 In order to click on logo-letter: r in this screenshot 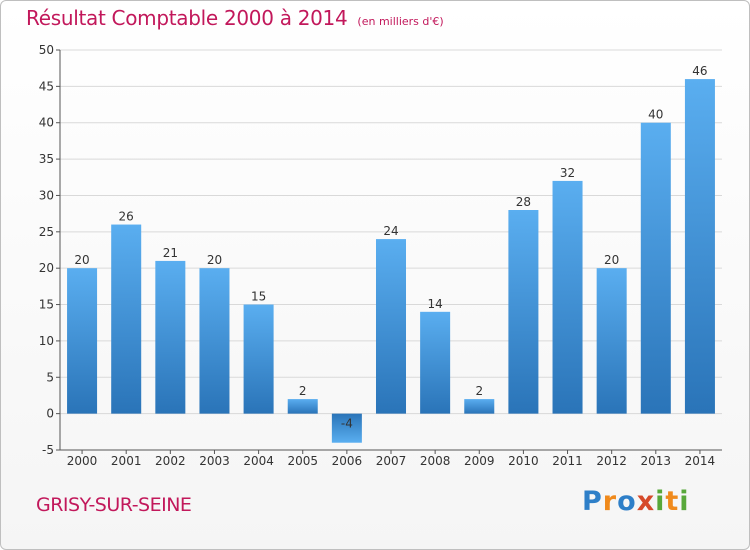, I will do `click(610, 501)`.